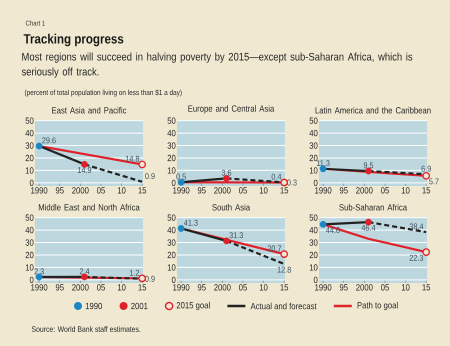 Image resolution: width=450 pixels, height=346 pixels. I want to click on text: Tracking progress, so click(74, 40).